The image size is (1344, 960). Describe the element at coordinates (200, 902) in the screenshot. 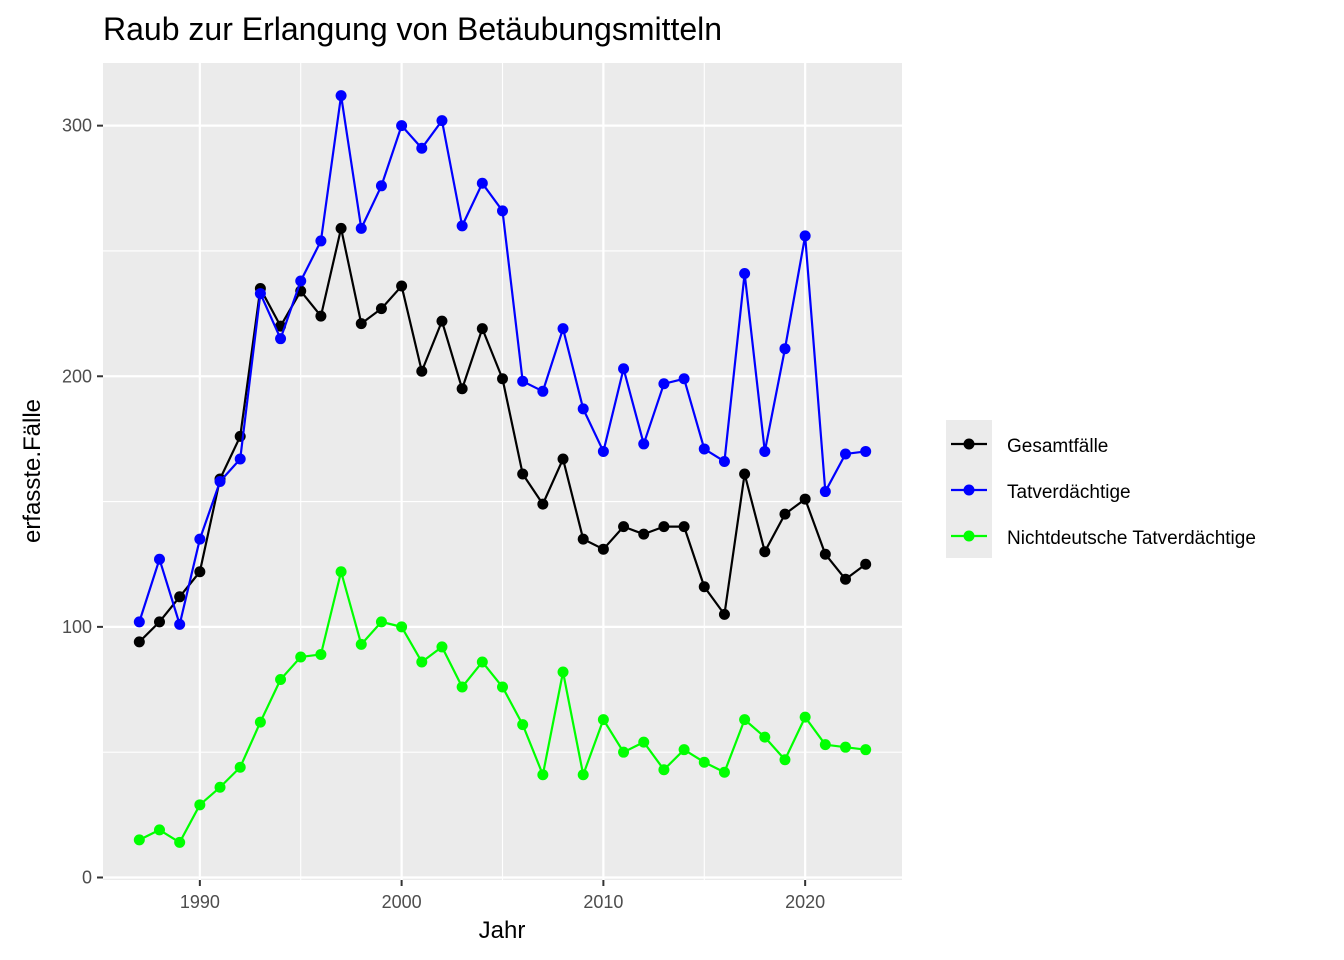

I see `x-tick-label: 1990` at that location.